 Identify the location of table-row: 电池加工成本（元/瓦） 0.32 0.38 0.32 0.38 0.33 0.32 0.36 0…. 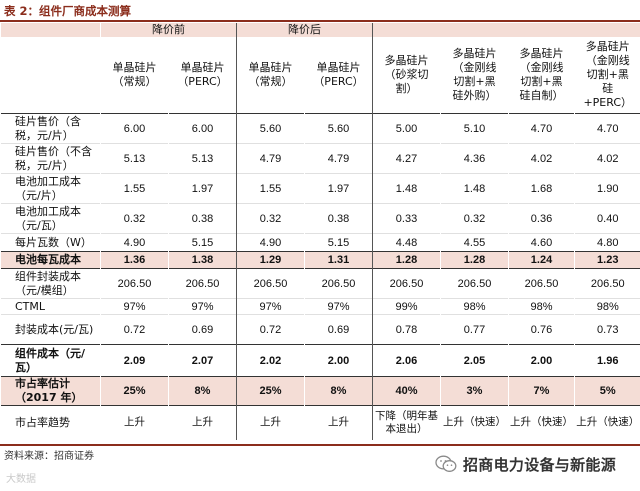
(320, 218).